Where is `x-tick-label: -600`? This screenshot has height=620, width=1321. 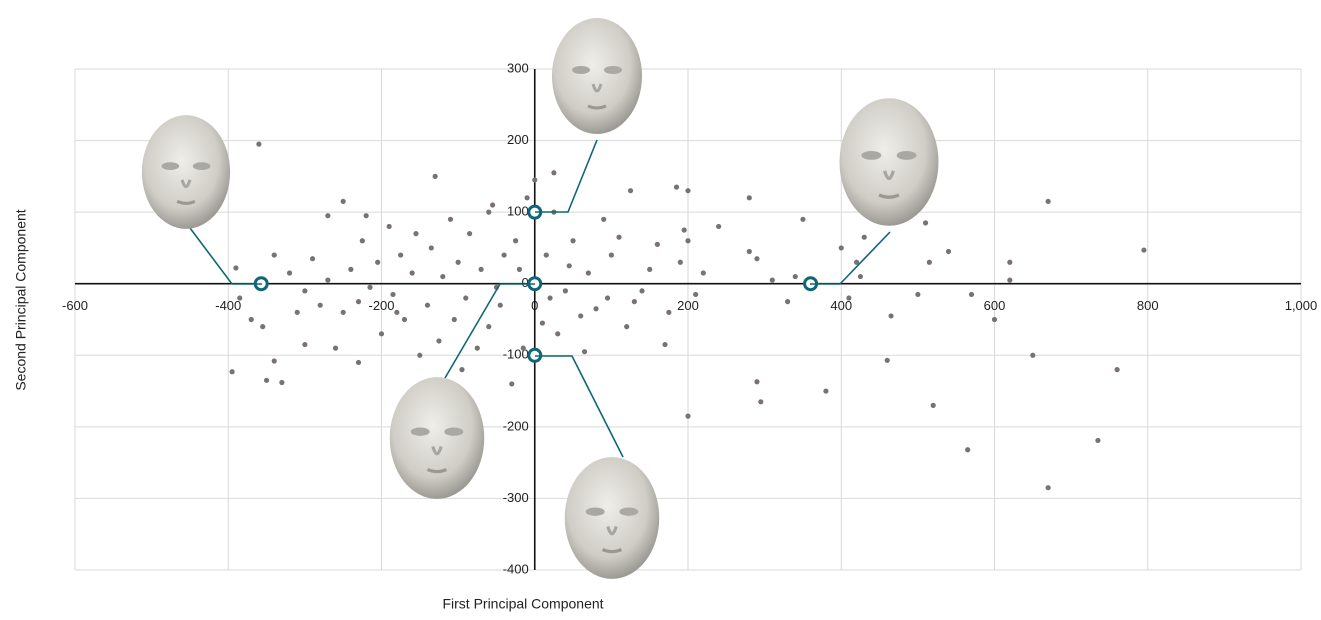 x-tick-label: -600 is located at coordinates (75, 305).